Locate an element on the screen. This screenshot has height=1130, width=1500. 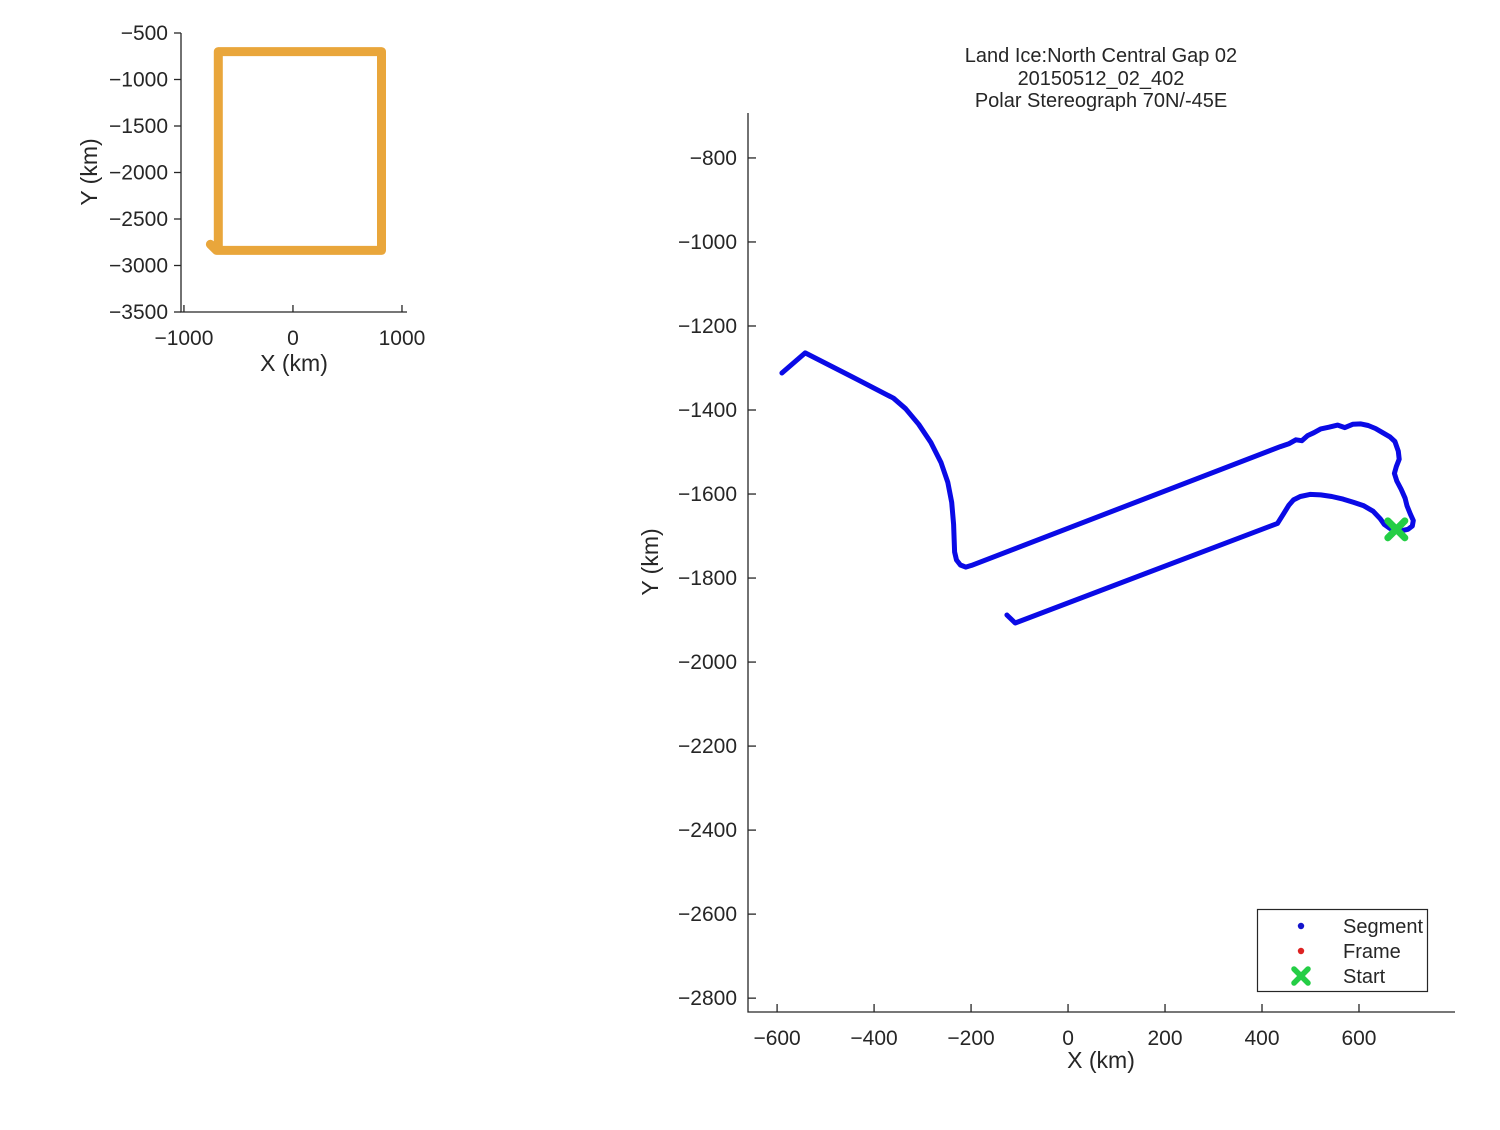
x-tick-label: 200 is located at coordinates (1164, 1038).